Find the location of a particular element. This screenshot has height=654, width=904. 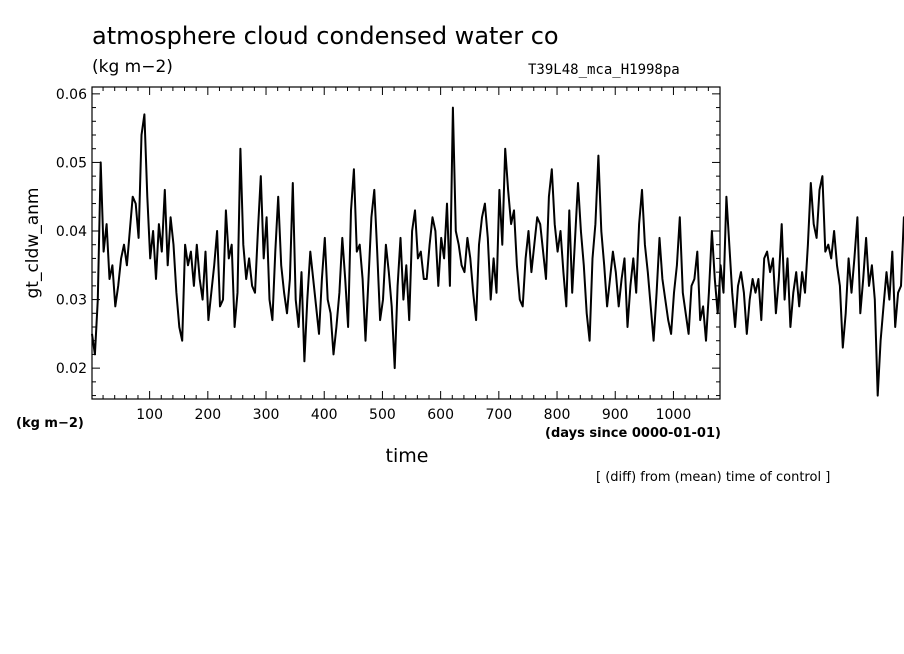

run-label: T39L48_mca_H1998pa is located at coordinates (604, 70).